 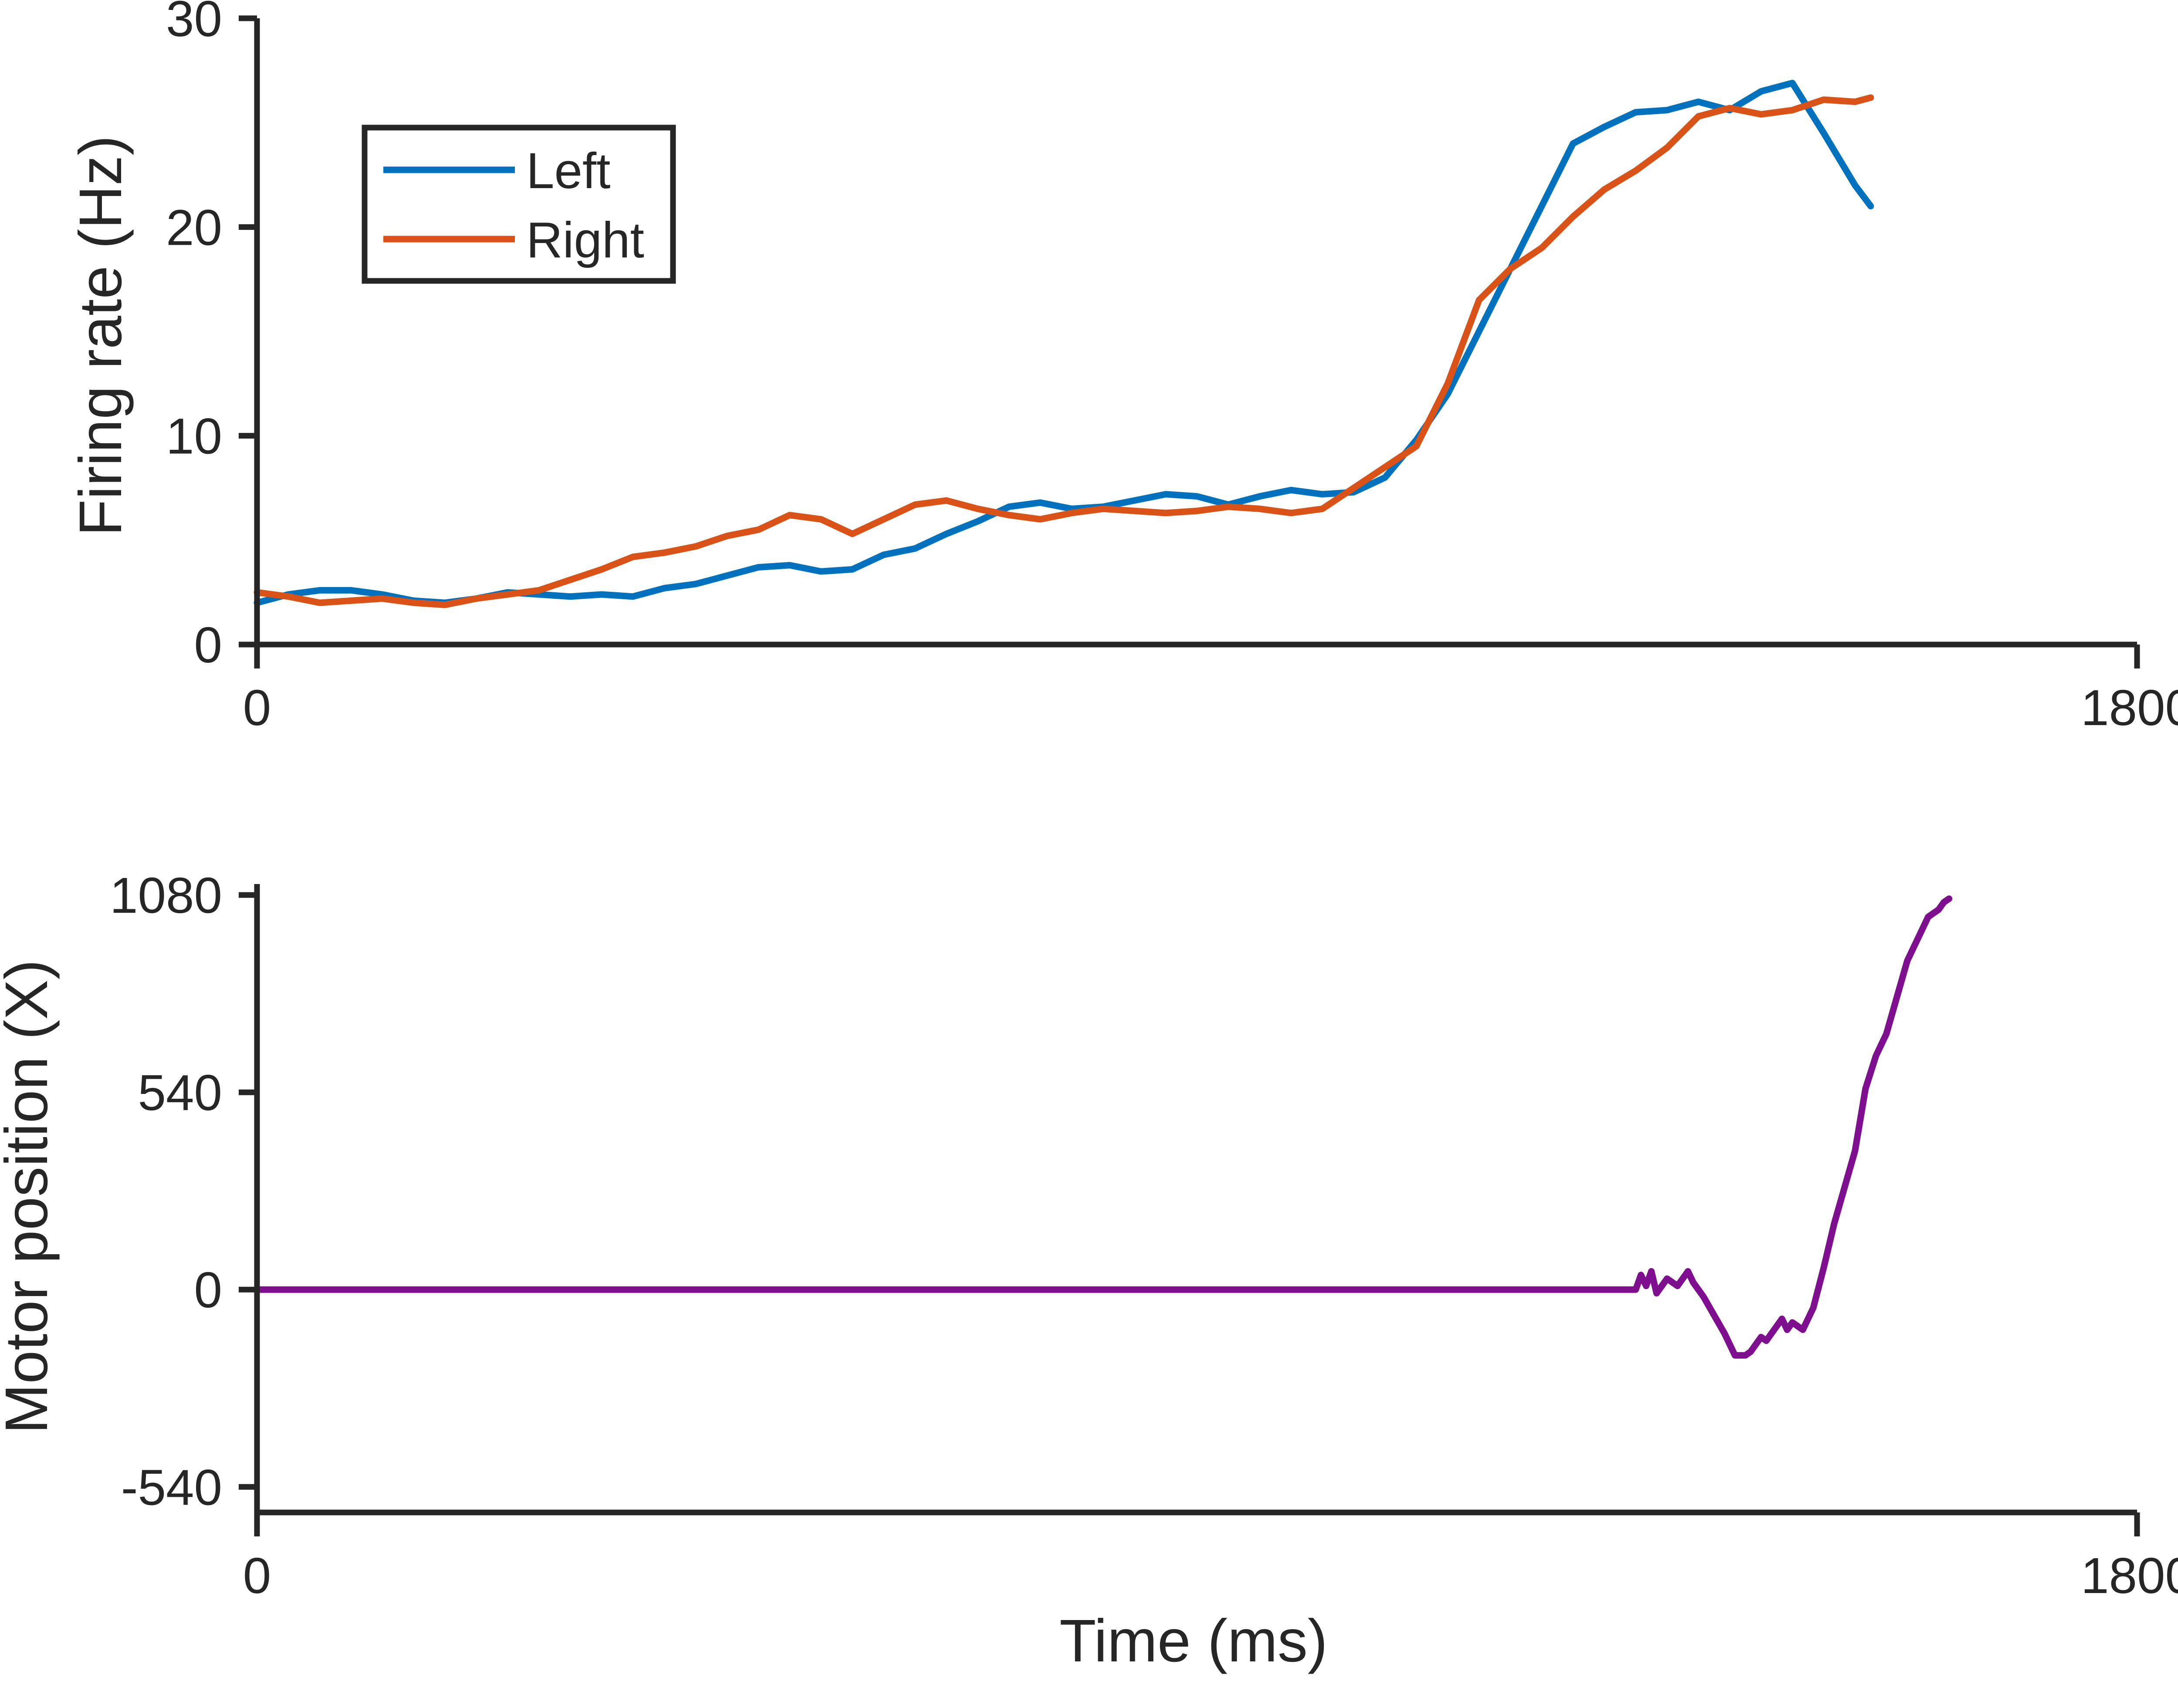 What do you see at coordinates (257, 707) in the screenshot?
I see `firing-rate-x-tick-label: 0` at bounding box center [257, 707].